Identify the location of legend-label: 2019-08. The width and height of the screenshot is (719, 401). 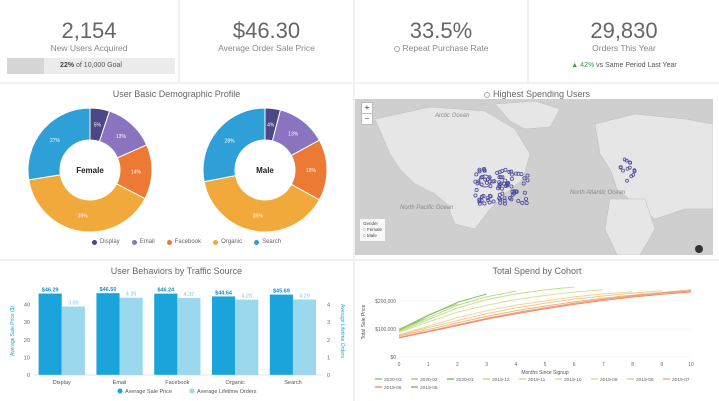
(645, 380).